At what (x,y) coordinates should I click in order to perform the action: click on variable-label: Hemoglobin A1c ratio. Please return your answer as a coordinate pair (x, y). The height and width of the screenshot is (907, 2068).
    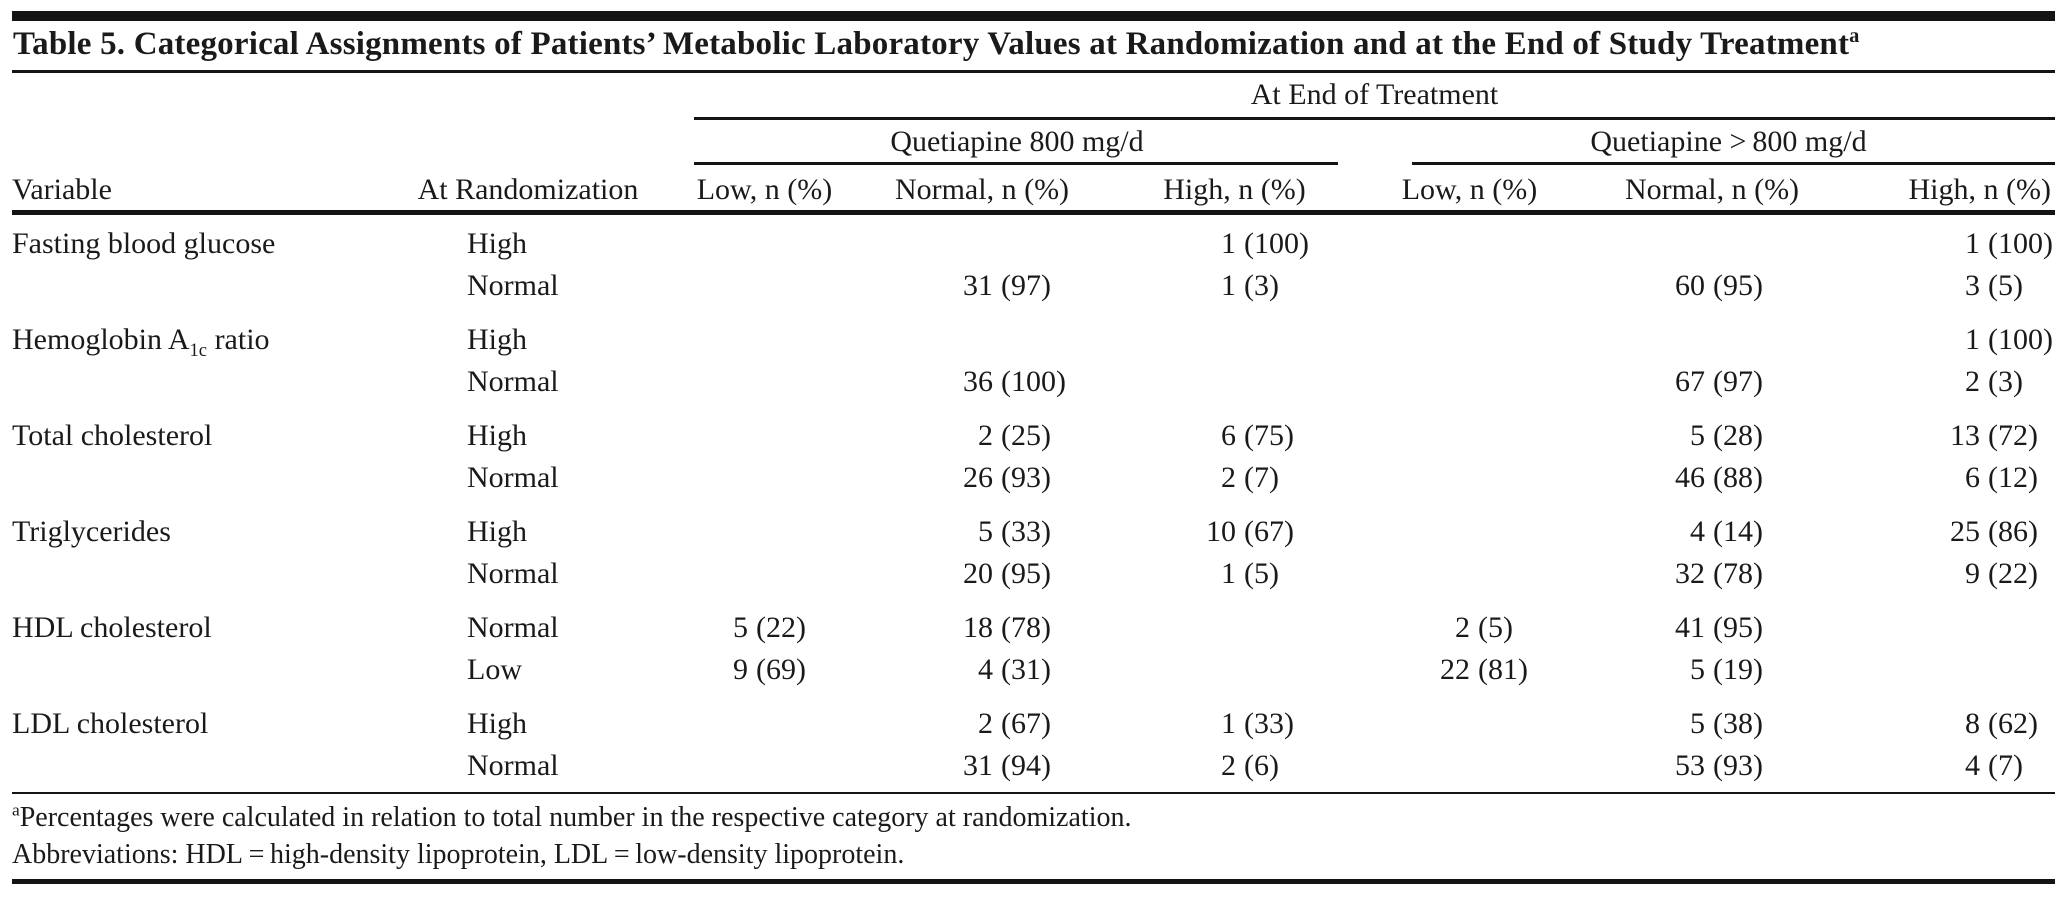
    Looking at the image, I should click on (198, 341).